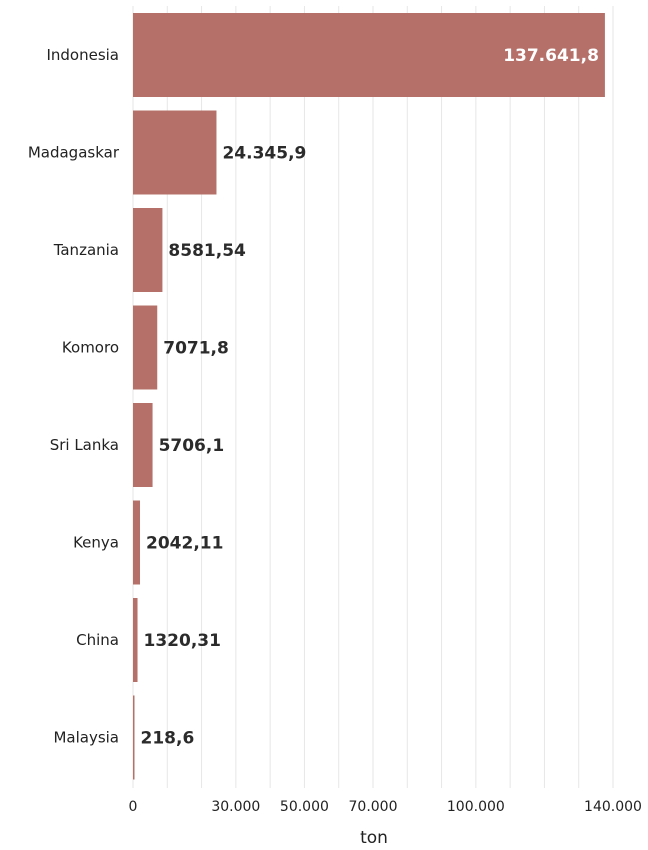 Image resolution: width=648 pixels, height=850 pixels. I want to click on bar-tanzania, so click(148, 250).